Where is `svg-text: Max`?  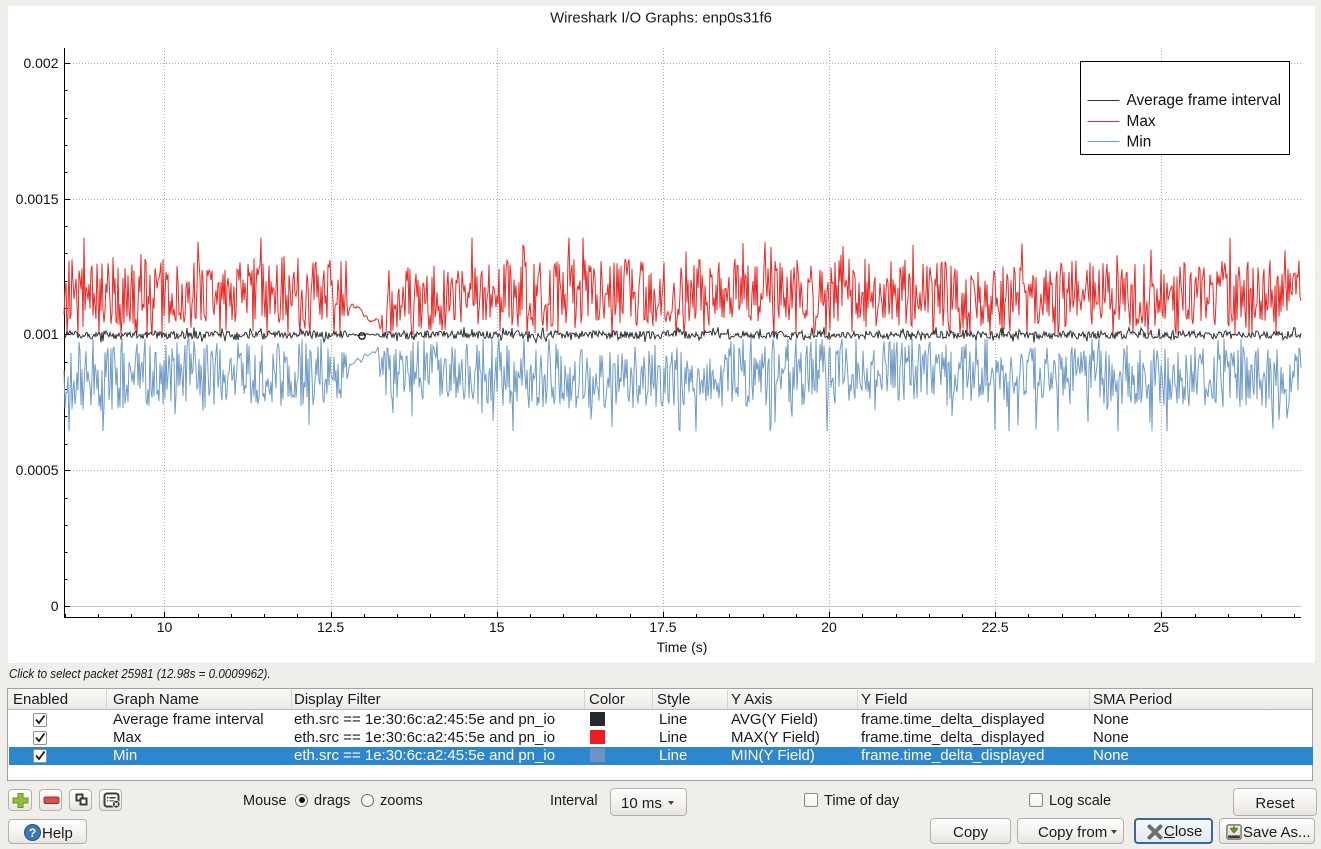 svg-text: Max is located at coordinates (1141, 121).